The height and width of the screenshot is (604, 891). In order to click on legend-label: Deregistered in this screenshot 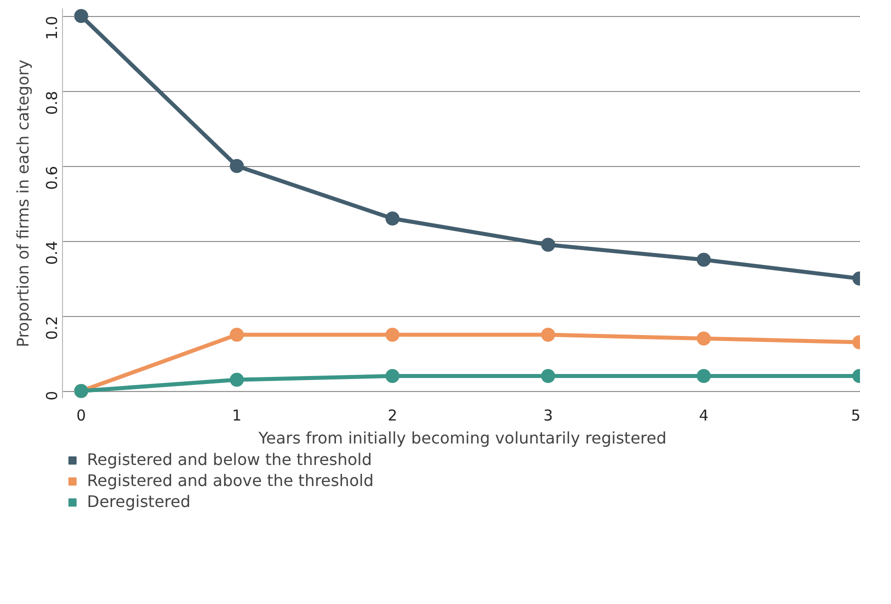, I will do `click(139, 501)`.